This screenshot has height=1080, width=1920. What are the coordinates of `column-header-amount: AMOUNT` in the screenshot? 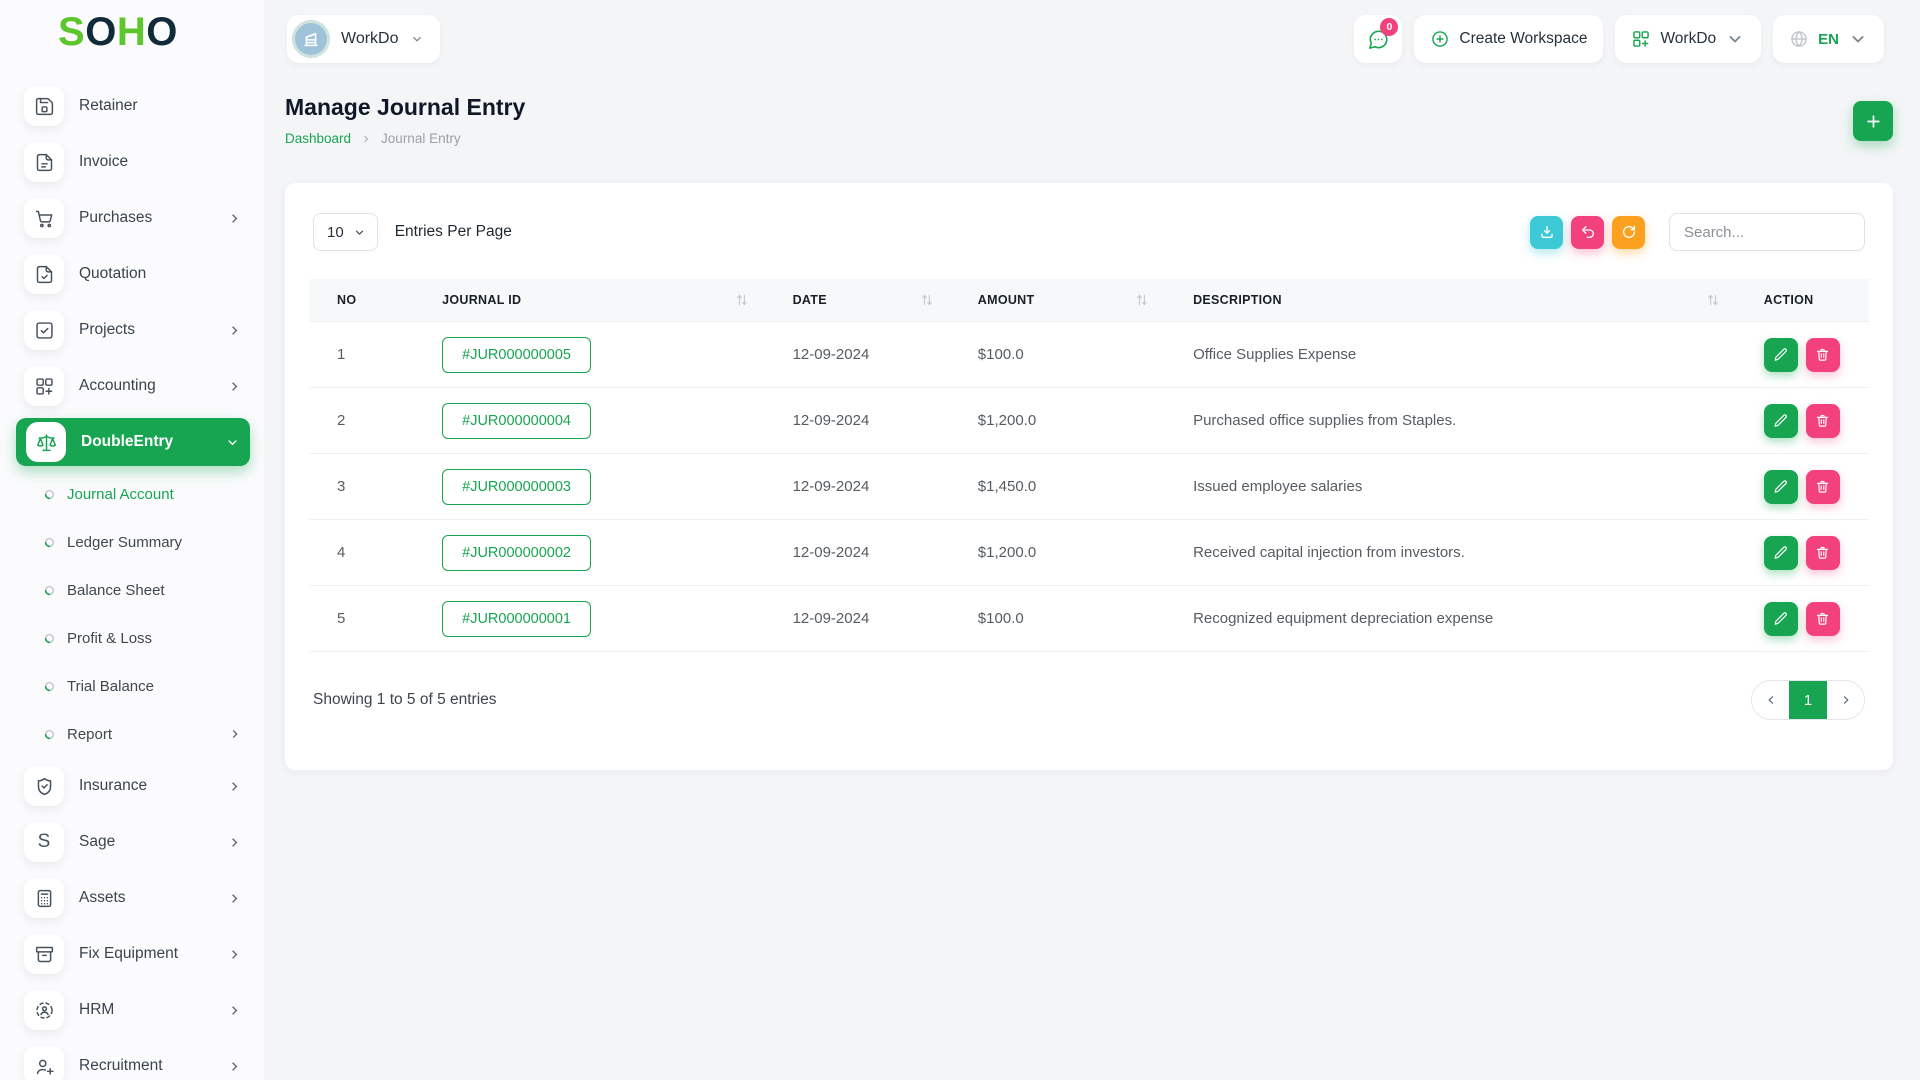 It's located at (1057, 300).